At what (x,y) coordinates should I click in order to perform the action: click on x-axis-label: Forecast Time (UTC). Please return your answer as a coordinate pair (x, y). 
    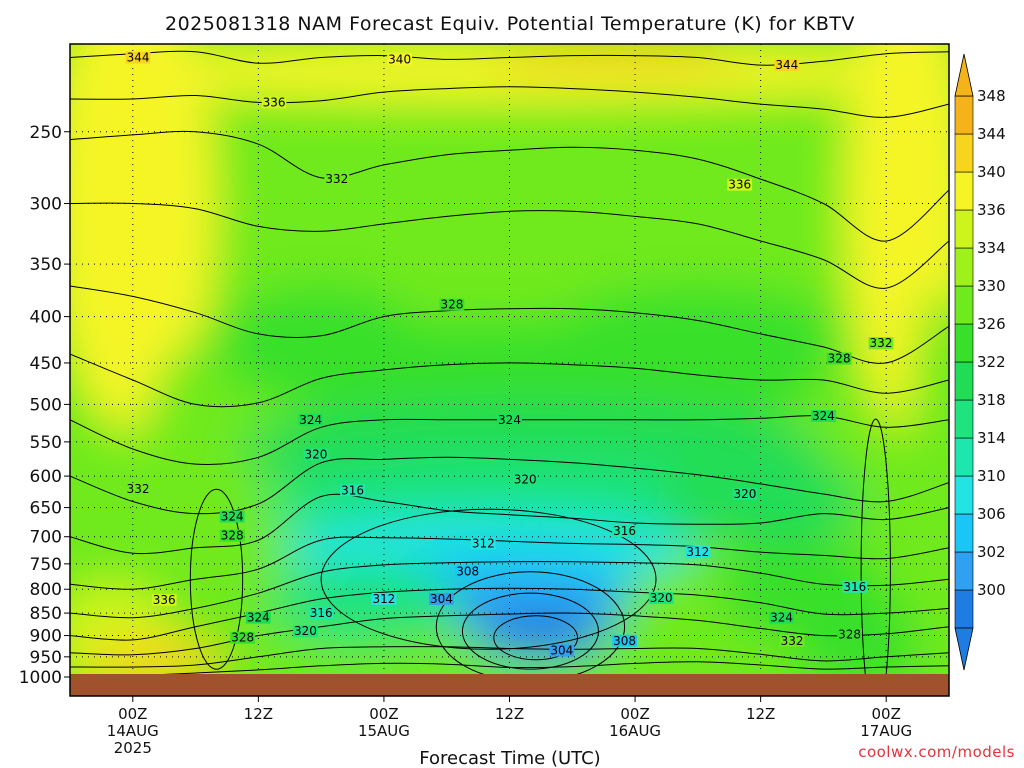
    Looking at the image, I should click on (509, 758).